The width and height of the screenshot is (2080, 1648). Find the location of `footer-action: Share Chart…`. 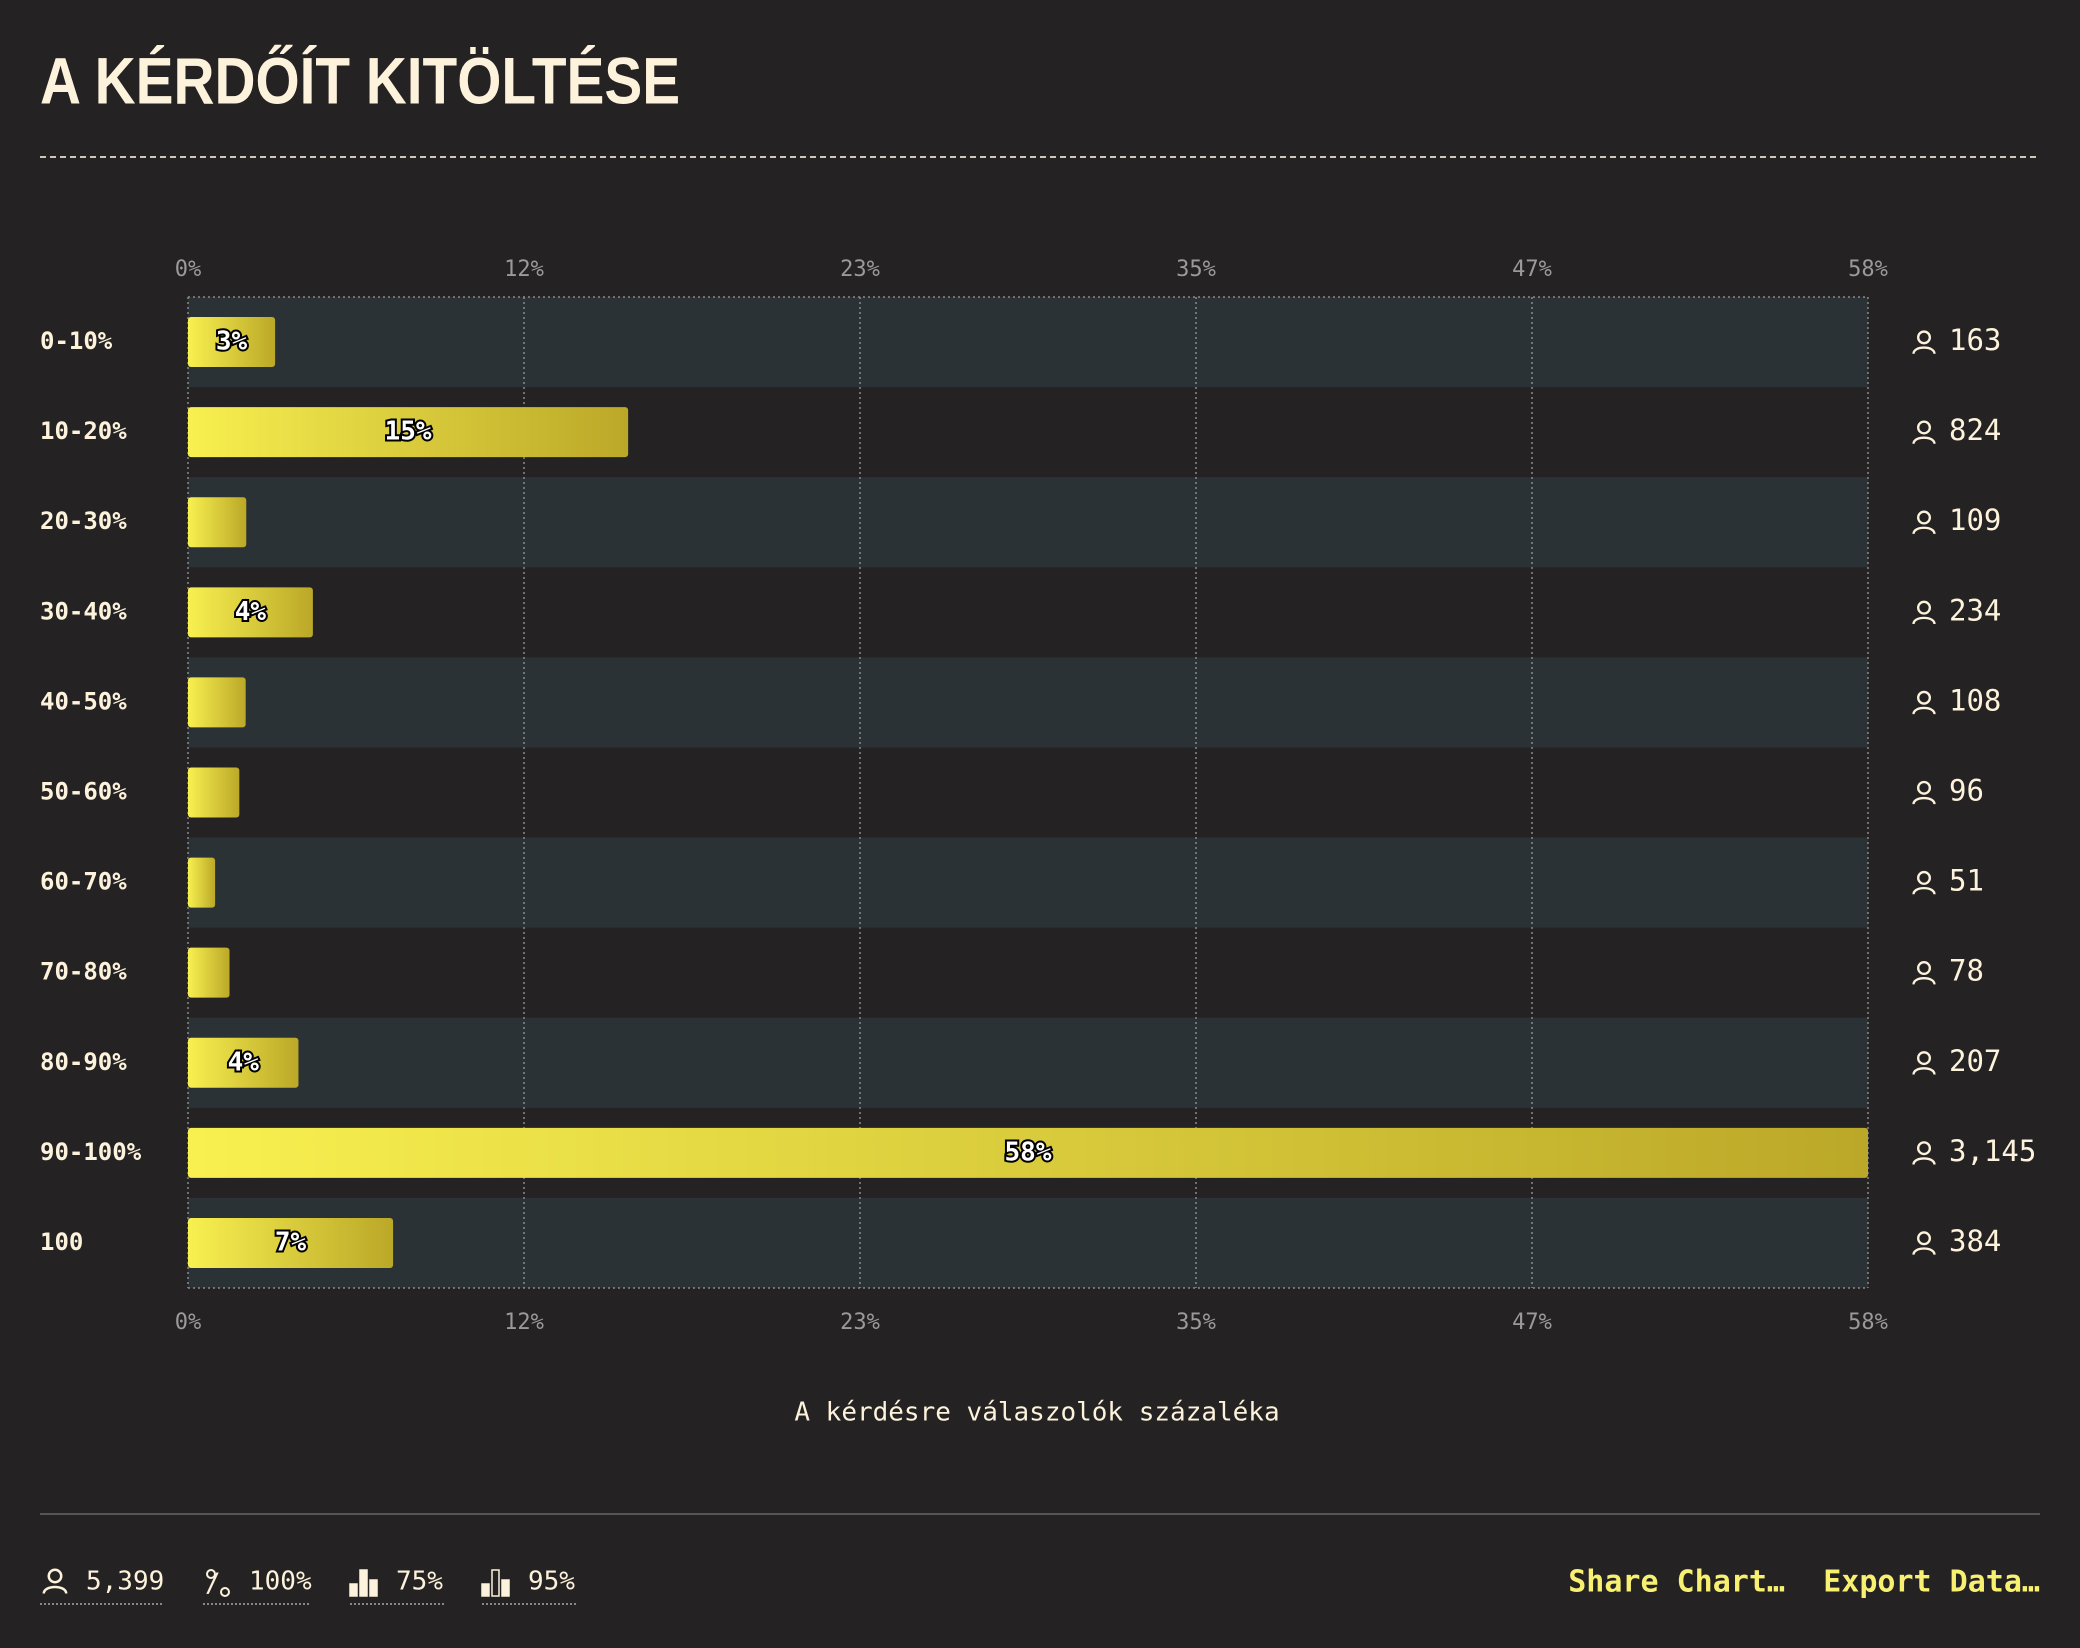

footer-action: Share Chart… is located at coordinates (1676, 1582).